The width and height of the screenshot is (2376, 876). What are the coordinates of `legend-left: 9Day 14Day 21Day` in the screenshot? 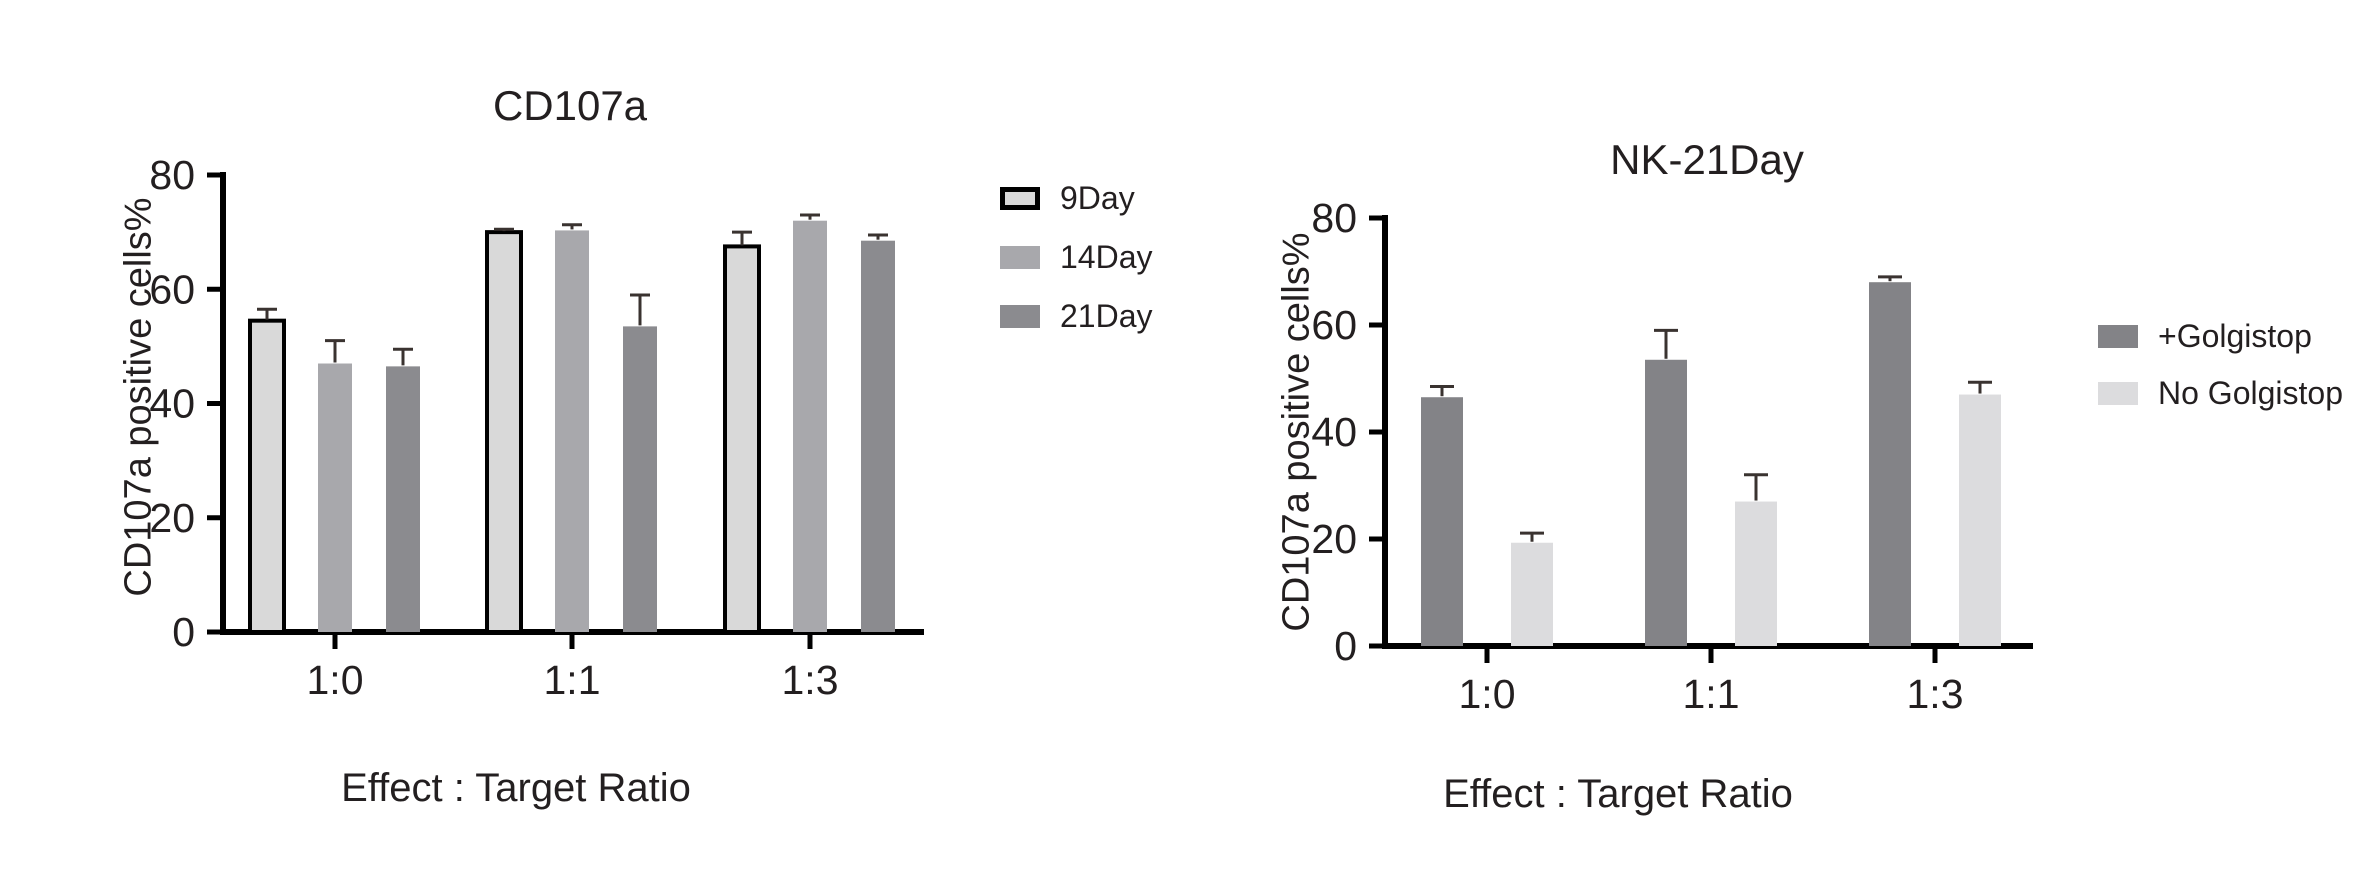 It's located at (1076, 268).